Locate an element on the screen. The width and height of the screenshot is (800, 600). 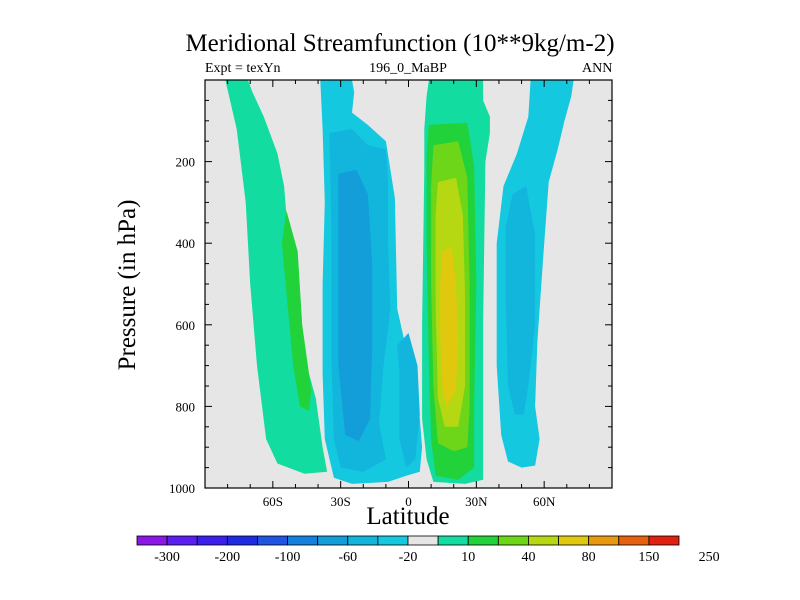
subtitle-center: 196_0_MaBP is located at coordinates (408, 68).